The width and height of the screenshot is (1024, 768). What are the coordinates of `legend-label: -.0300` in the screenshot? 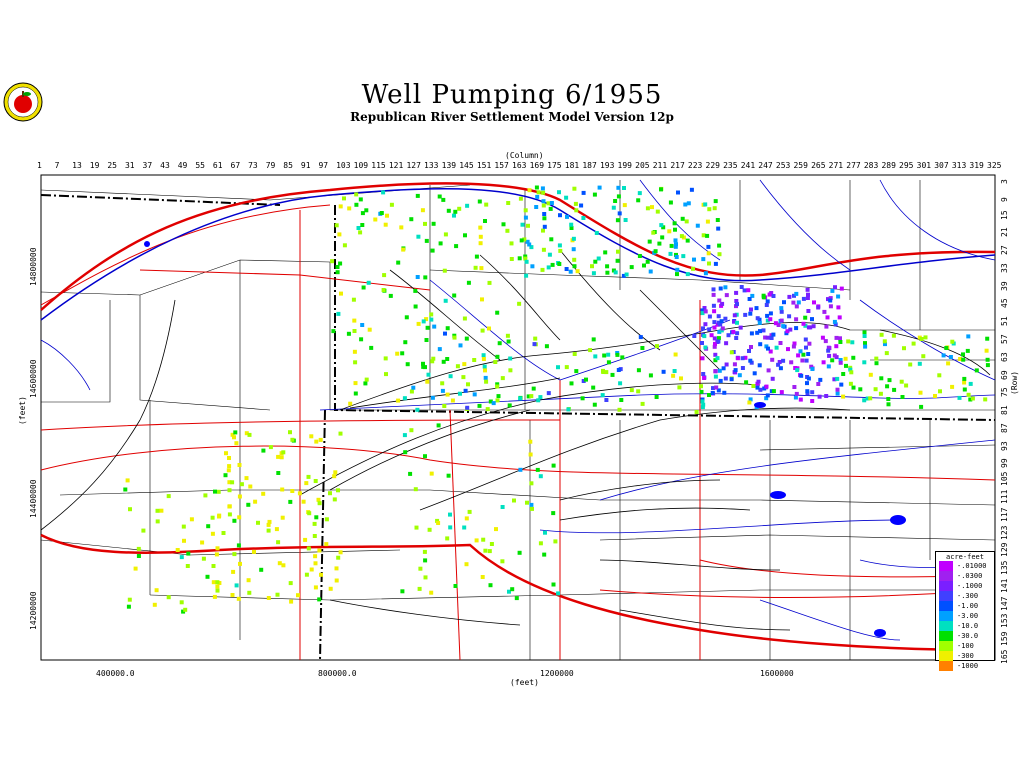 It's located at (970, 576).